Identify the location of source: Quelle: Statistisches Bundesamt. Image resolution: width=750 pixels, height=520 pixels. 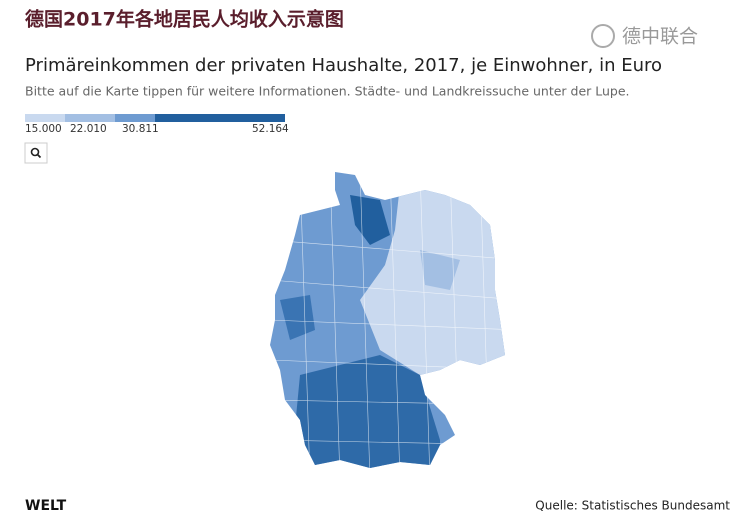
(632, 506).